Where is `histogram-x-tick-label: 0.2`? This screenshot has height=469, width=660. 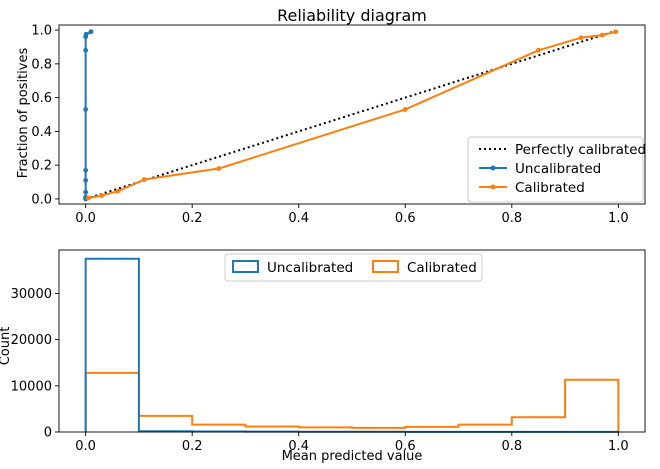
histogram-x-tick-label: 0.2 is located at coordinates (192, 446).